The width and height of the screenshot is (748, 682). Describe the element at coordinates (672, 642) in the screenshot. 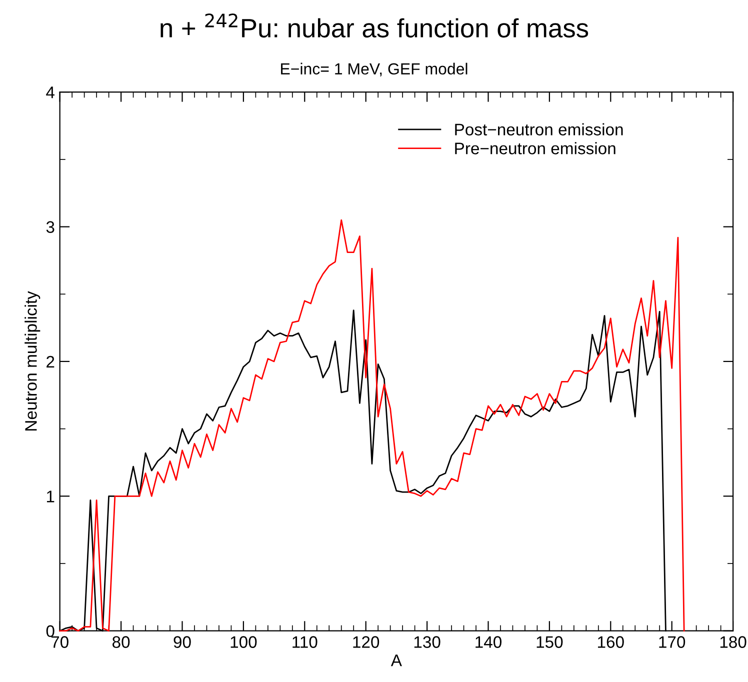

I see `x-tick-label: 170` at that location.